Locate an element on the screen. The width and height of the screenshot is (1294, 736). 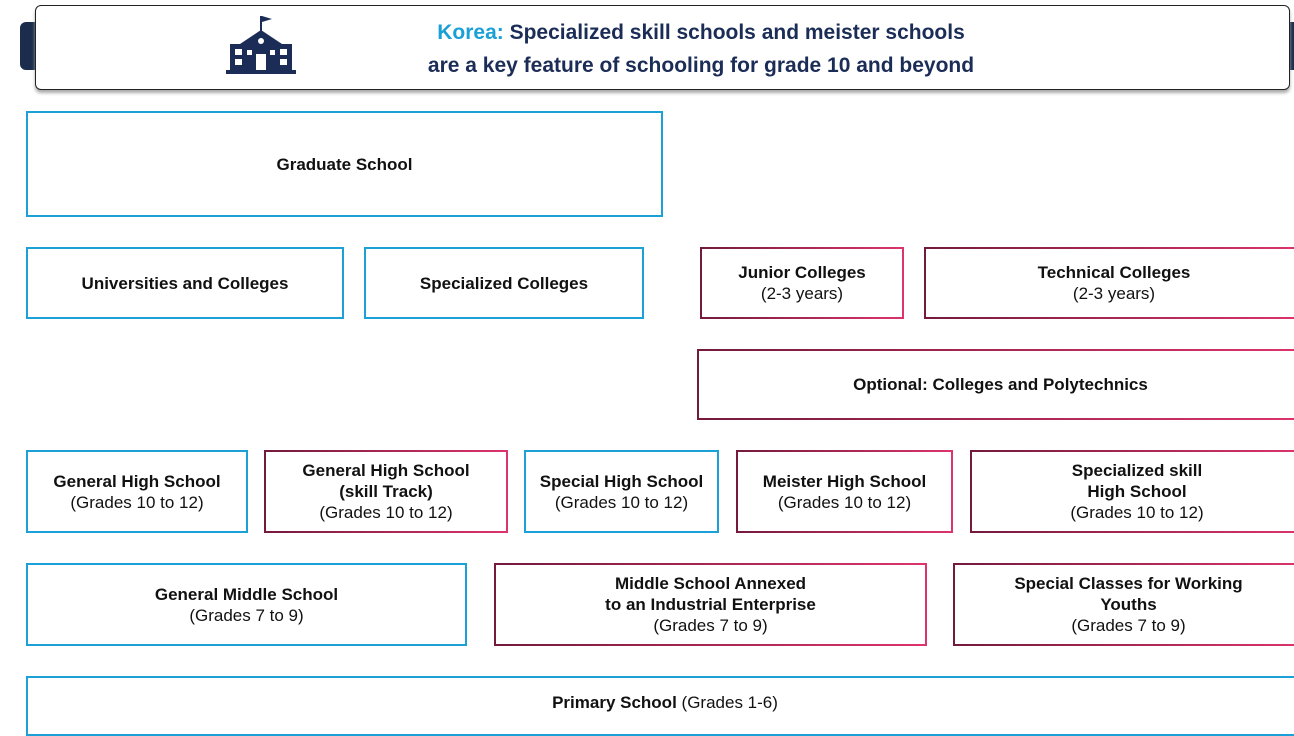
node-box: Specialized Colleges is located at coordinates (504, 283).